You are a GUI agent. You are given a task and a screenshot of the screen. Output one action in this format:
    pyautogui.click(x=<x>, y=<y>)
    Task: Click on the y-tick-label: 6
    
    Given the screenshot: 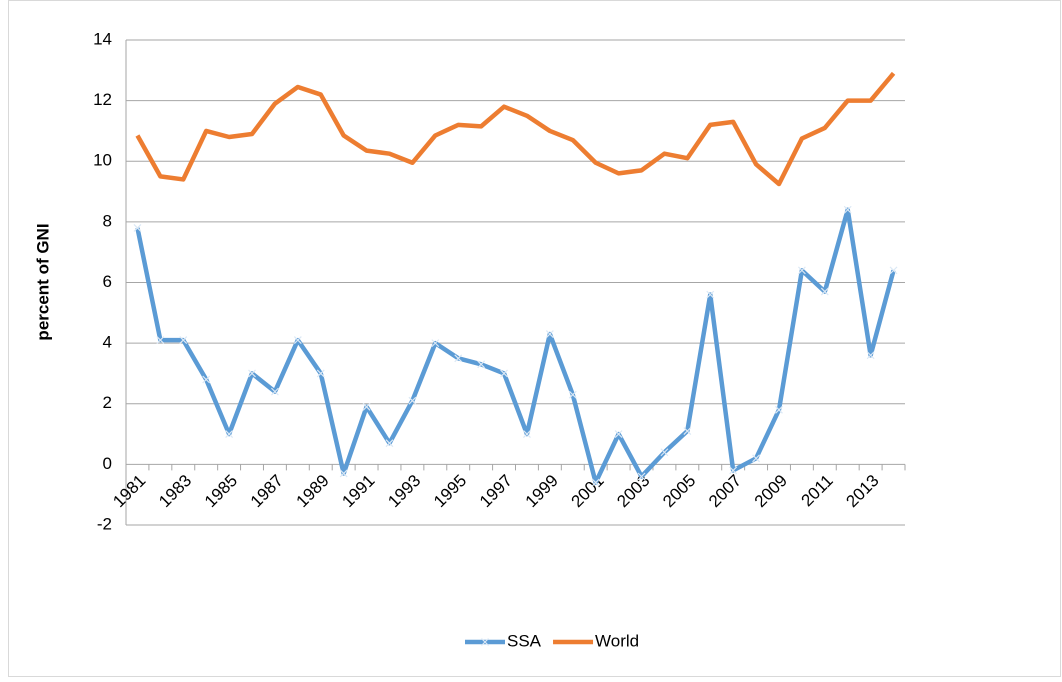 What is the action you would take?
    pyautogui.click(x=107, y=281)
    